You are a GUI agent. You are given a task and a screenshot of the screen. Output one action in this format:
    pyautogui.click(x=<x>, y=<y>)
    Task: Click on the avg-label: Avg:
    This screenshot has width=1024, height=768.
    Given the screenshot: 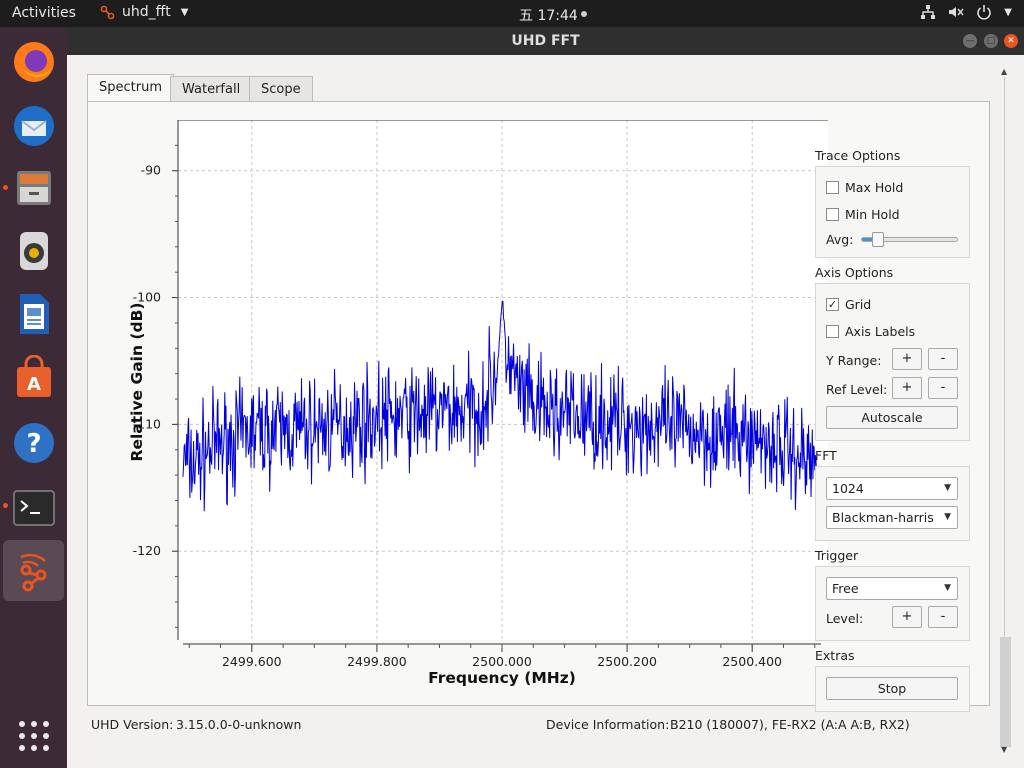 What is the action you would take?
    pyautogui.click(x=840, y=239)
    